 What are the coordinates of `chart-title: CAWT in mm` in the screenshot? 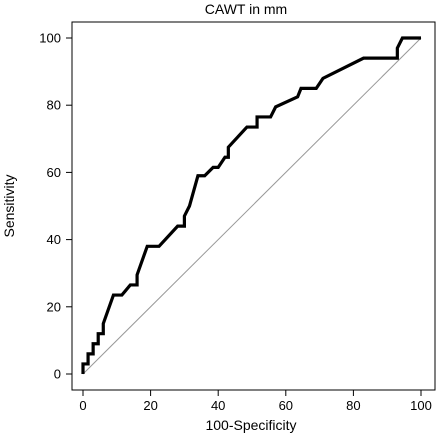 It's located at (246, 9).